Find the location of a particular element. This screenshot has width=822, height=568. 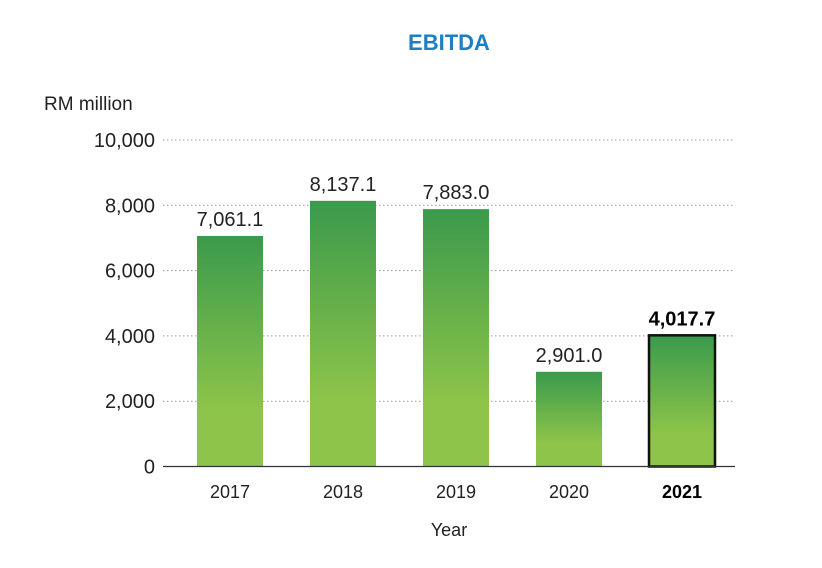

x-tick-label-2021: 2021 is located at coordinates (682, 492).